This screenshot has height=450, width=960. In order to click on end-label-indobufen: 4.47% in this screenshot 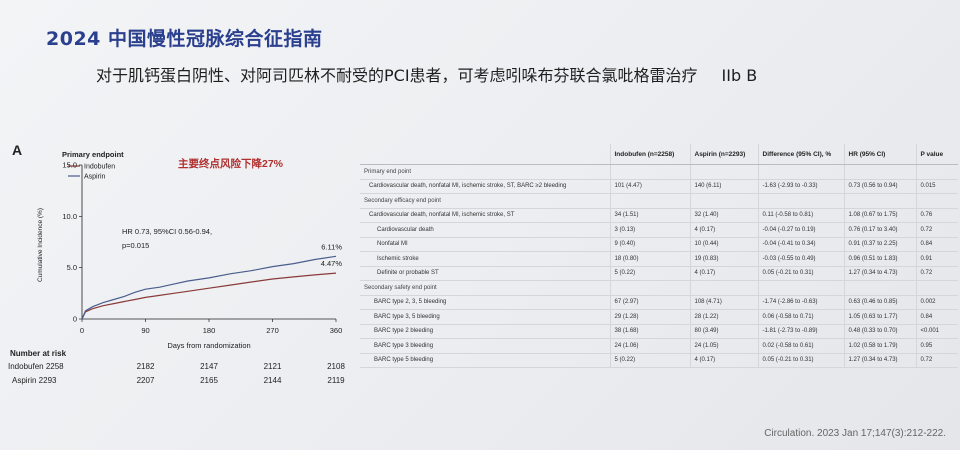, I will do `click(332, 263)`.